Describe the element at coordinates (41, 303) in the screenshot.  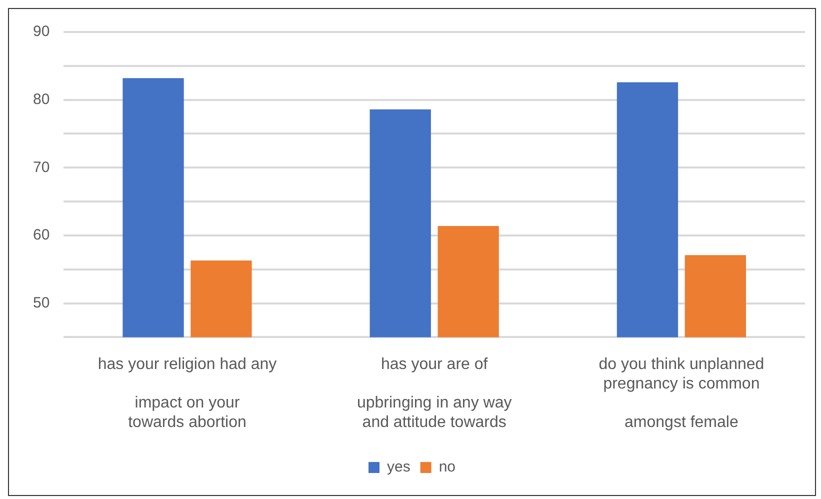
I see `y-tick-label: 50` at that location.